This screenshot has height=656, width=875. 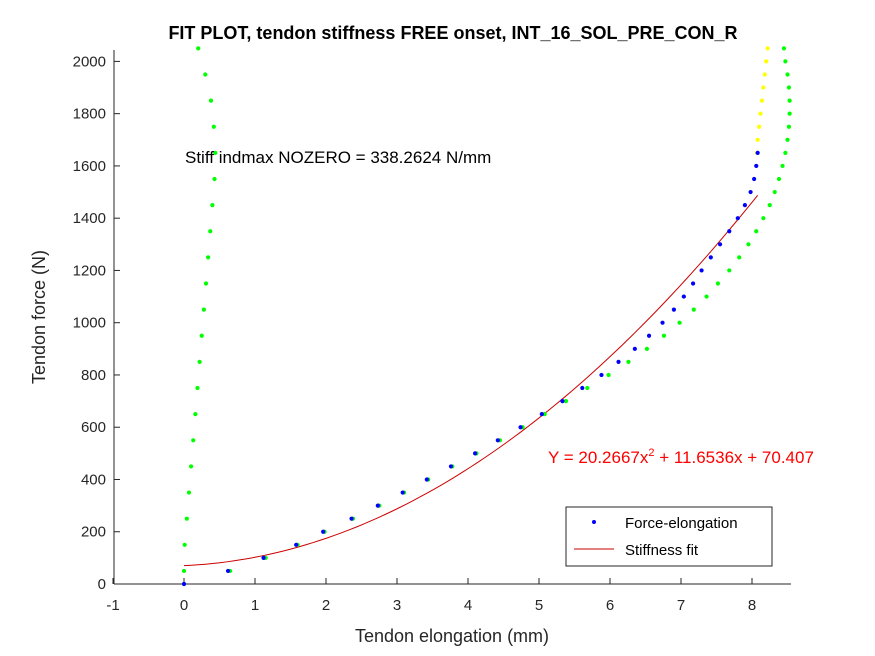 What do you see at coordinates (89, 270) in the screenshot?
I see `y-tick-label: 1200` at bounding box center [89, 270].